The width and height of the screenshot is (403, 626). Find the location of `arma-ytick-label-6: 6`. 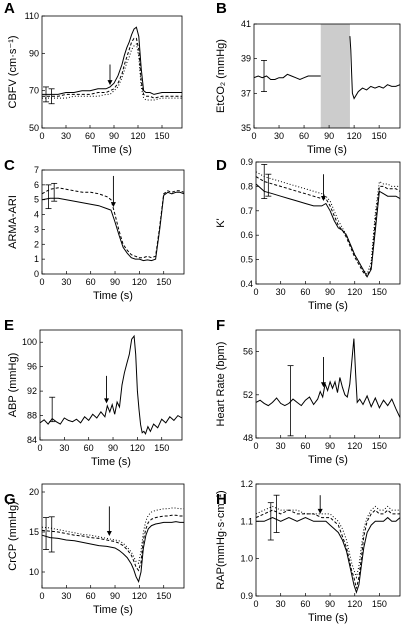

arma-ytick-label-6: 6 is located at coordinates (36, 185).